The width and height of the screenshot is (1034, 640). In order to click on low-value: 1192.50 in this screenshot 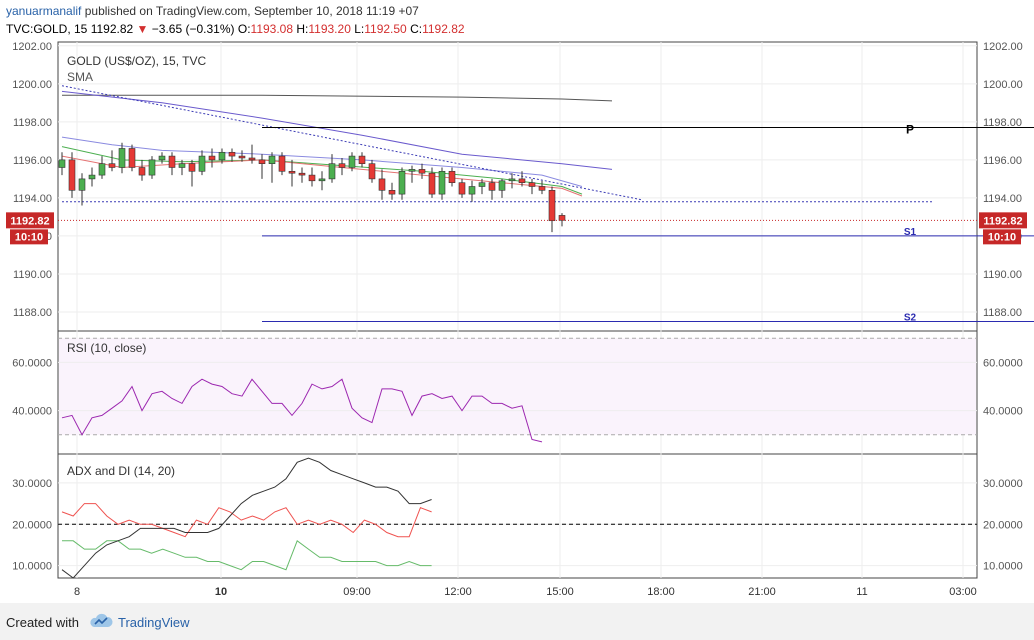, I will do `click(385, 29)`.